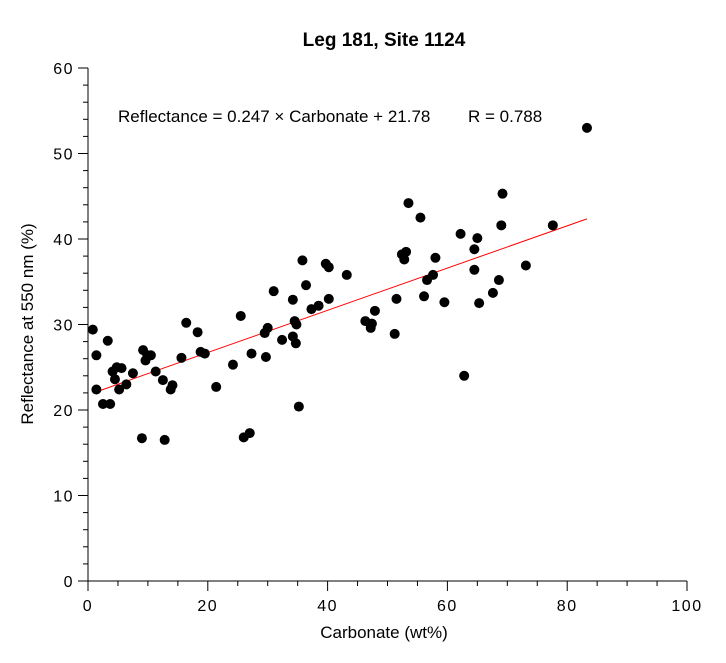 The height and width of the screenshot is (663, 726). Describe the element at coordinates (207, 606) in the screenshot. I see `x-tick-label: 20` at that location.